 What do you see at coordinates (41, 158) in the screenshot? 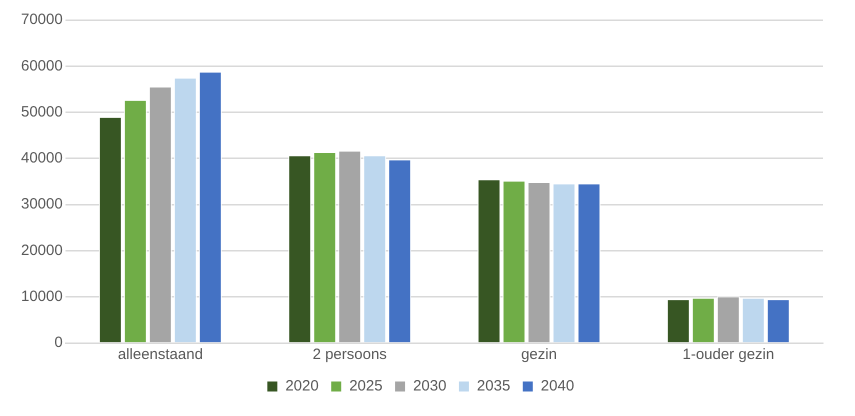
I see `y-tick-label: 40000` at bounding box center [41, 158].